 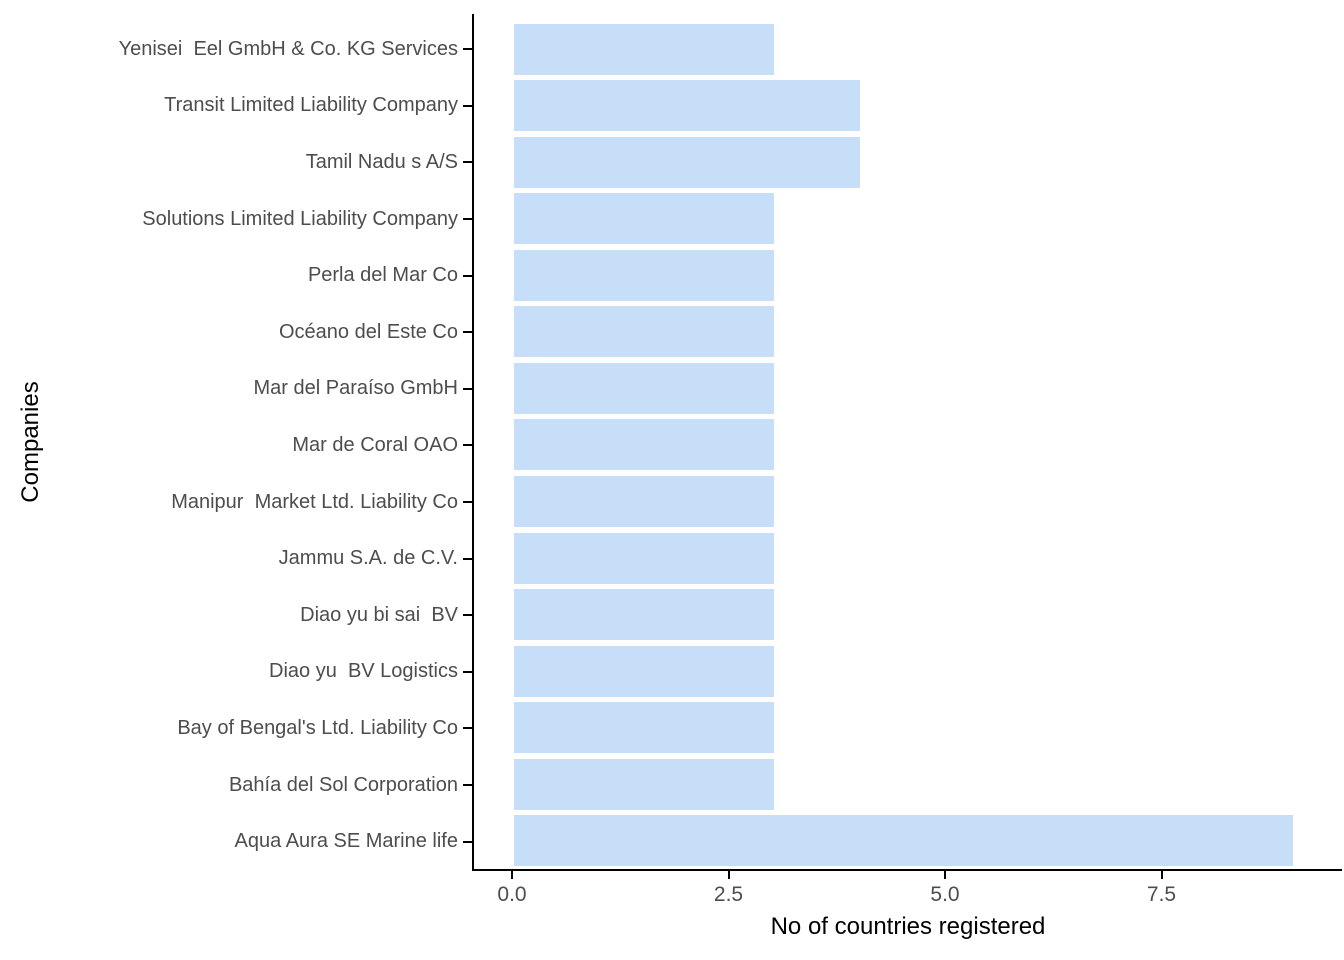 What do you see at coordinates (382, 275) in the screenshot?
I see `y-axis-label: Perla del Mar Co` at bounding box center [382, 275].